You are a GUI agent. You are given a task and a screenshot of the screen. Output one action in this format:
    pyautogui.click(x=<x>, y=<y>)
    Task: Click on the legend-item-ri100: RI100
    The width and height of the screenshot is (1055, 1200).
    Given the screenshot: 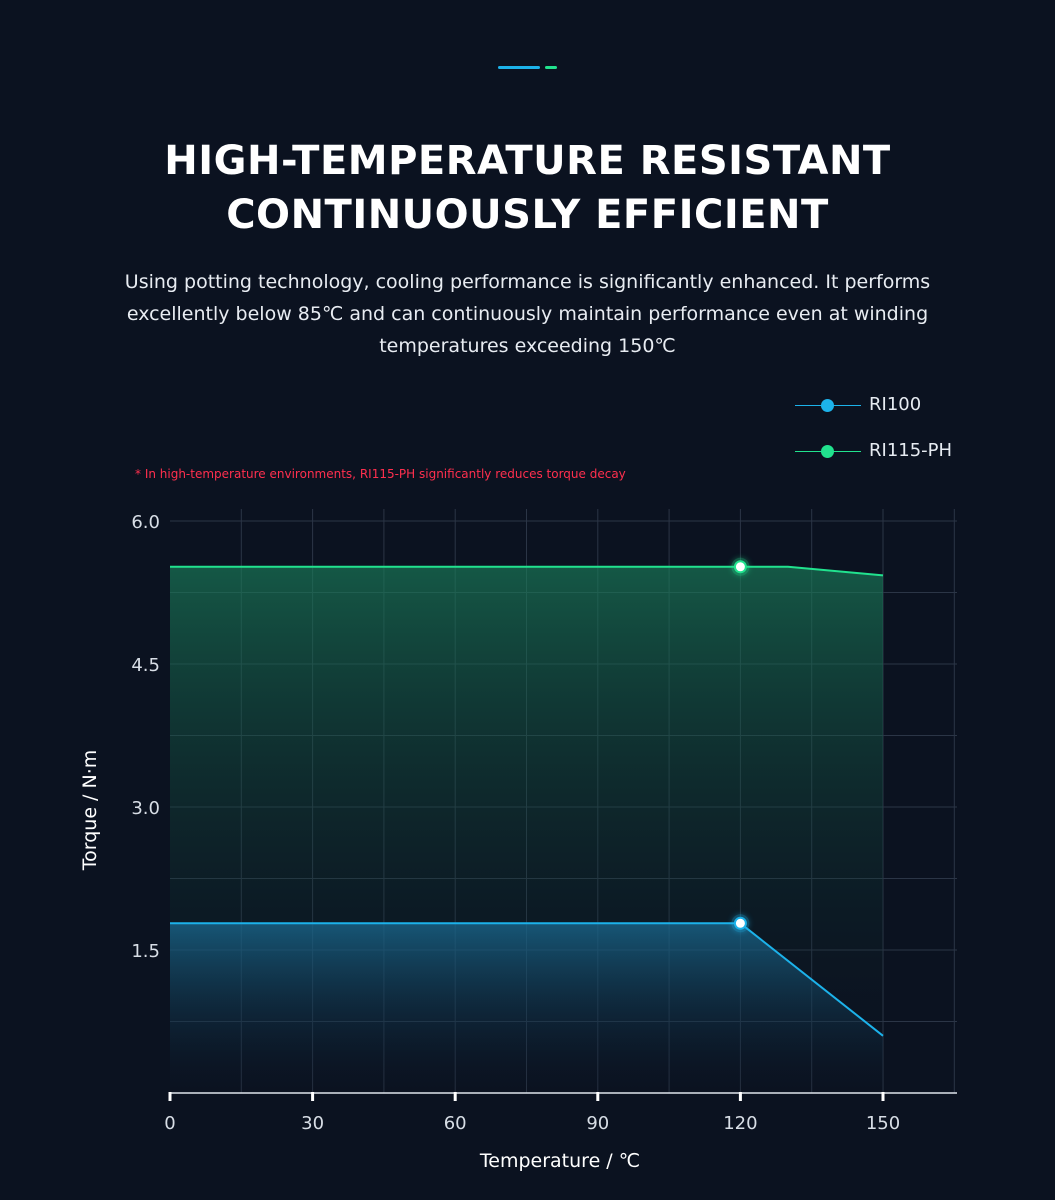 What is the action you would take?
    pyautogui.click(x=915, y=411)
    